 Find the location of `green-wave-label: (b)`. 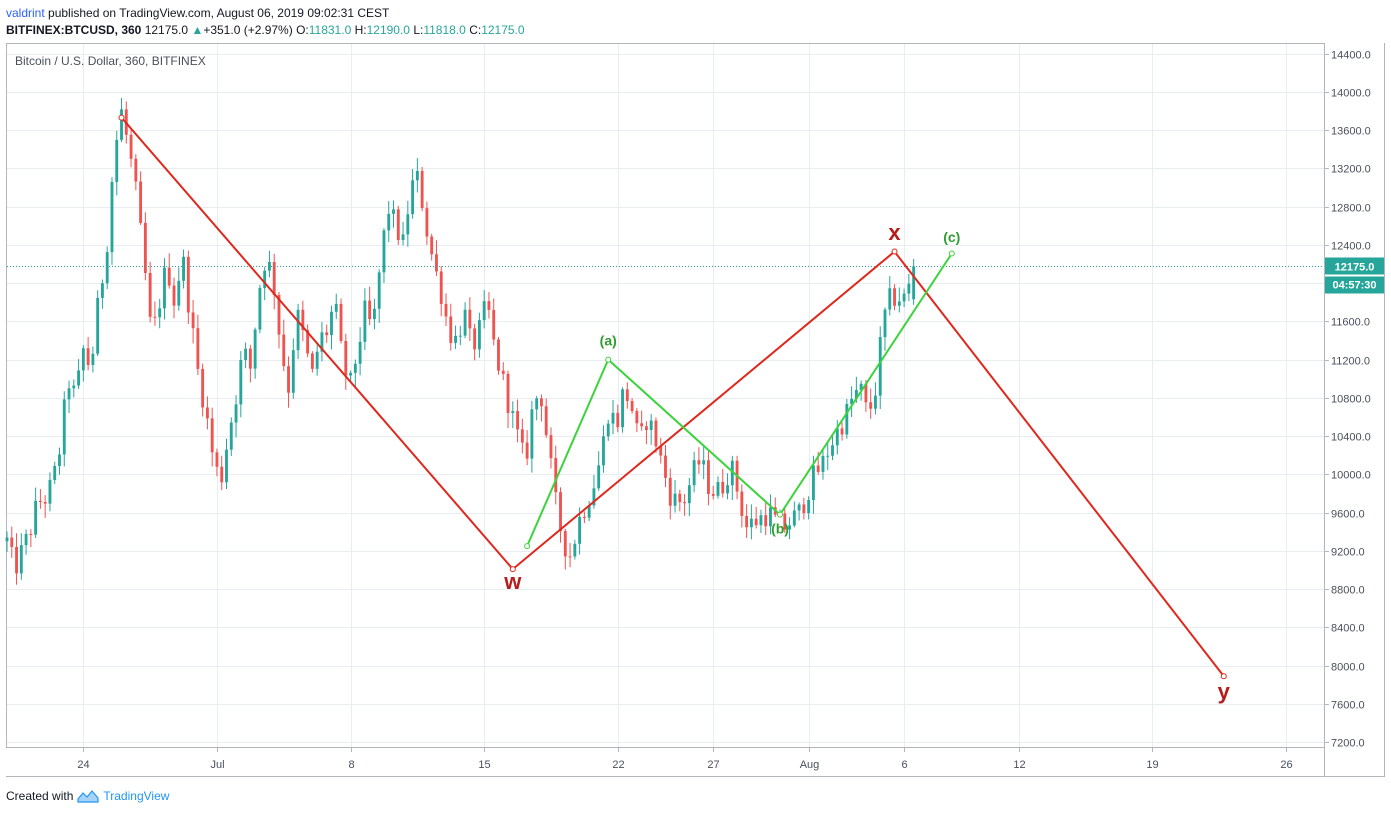

green-wave-label: (b) is located at coordinates (780, 529).